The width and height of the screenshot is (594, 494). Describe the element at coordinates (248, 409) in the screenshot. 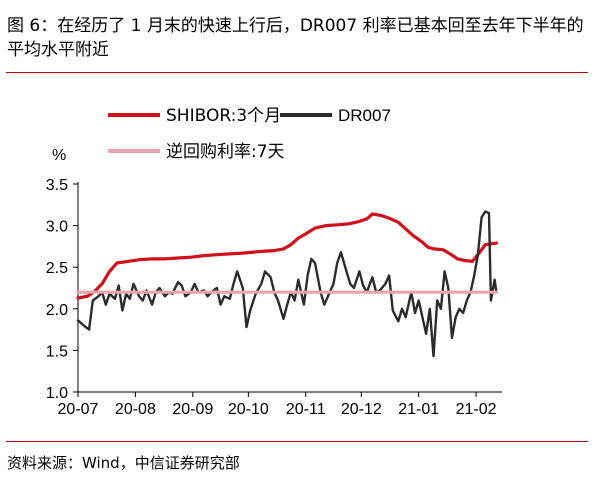

I see `x-tick-label: 20-10` at that location.